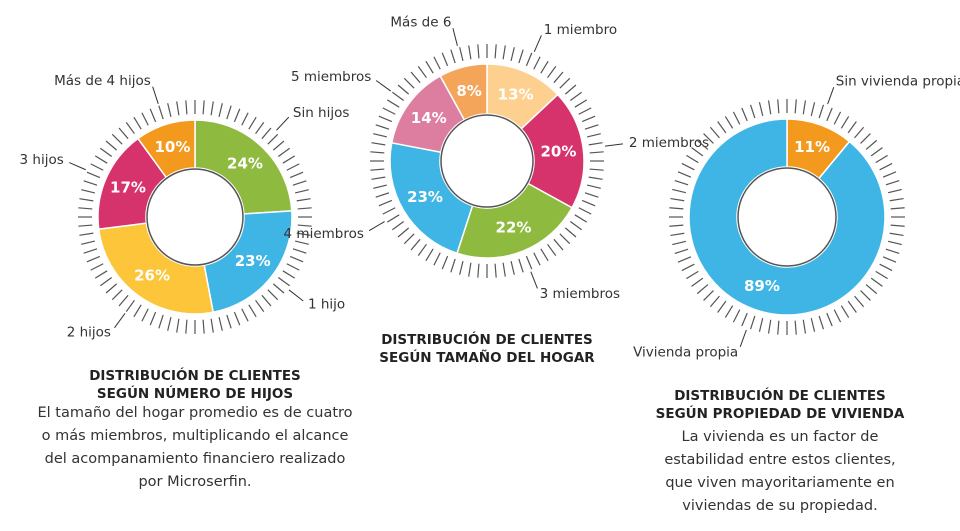 Image resolution: width=960 pixels, height=531 pixels. What do you see at coordinates (669, 143) in the screenshot?
I see `category-label: 2 miembros` at bounding box center [669, 143].